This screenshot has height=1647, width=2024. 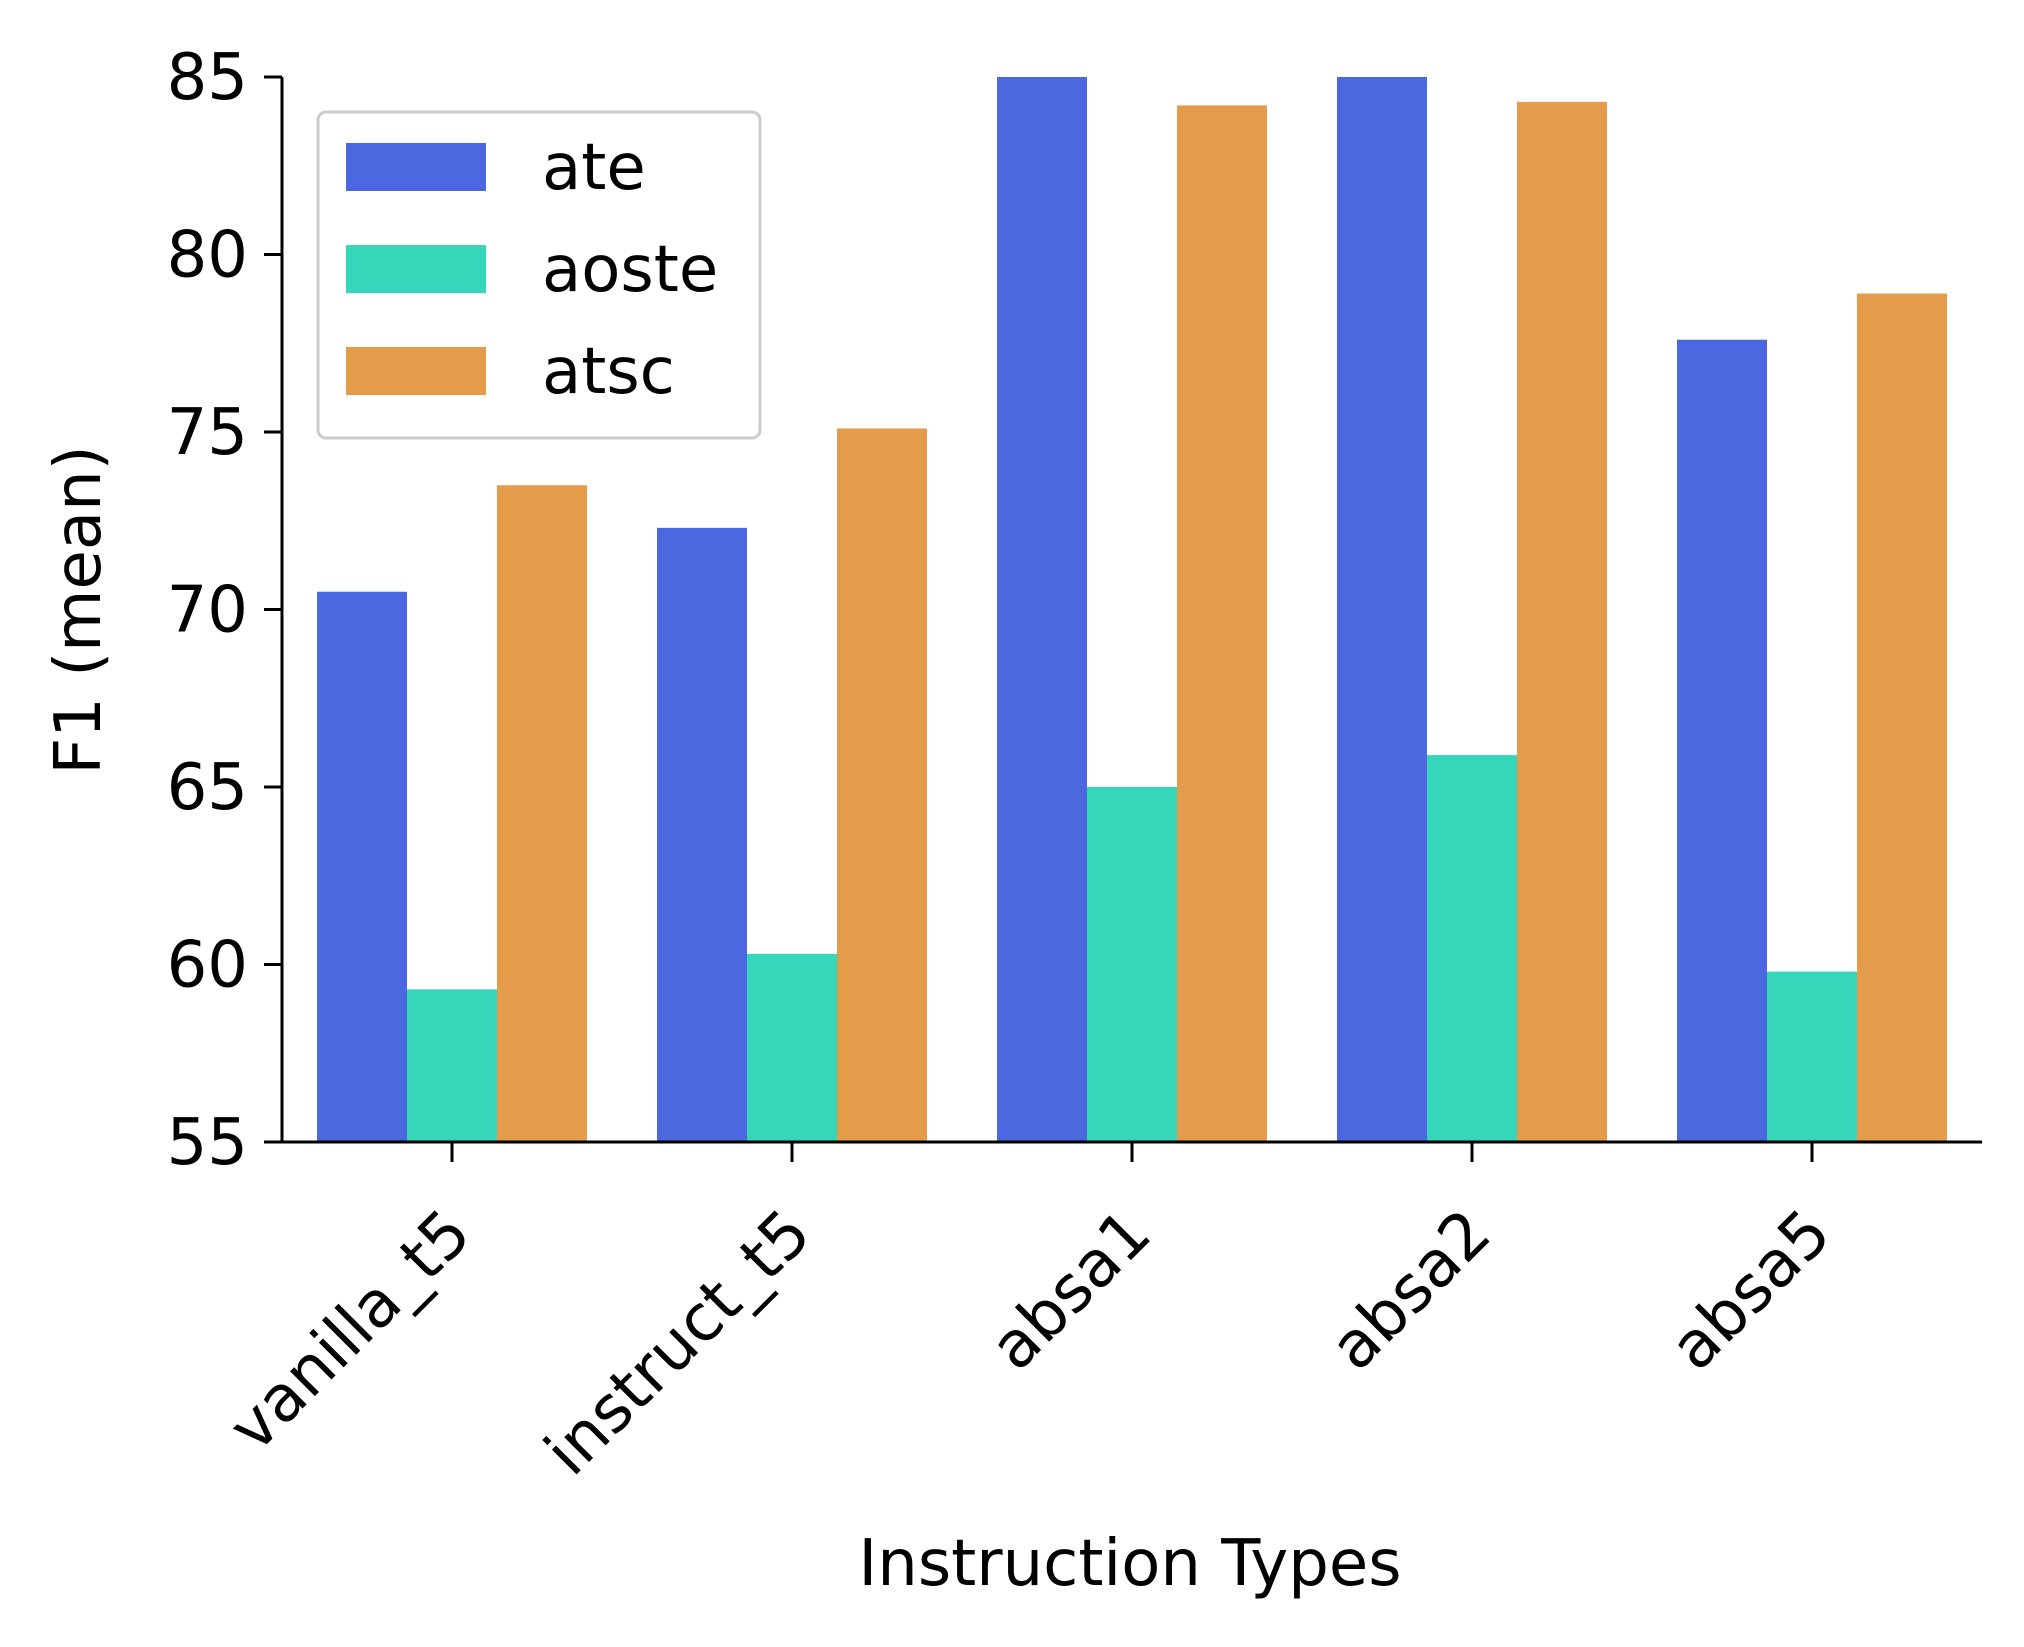 What do you see at coordinates (1472, 948) in the screenshot?
I see `bar-aoste-absa2` at bounding box center [1472, 948].